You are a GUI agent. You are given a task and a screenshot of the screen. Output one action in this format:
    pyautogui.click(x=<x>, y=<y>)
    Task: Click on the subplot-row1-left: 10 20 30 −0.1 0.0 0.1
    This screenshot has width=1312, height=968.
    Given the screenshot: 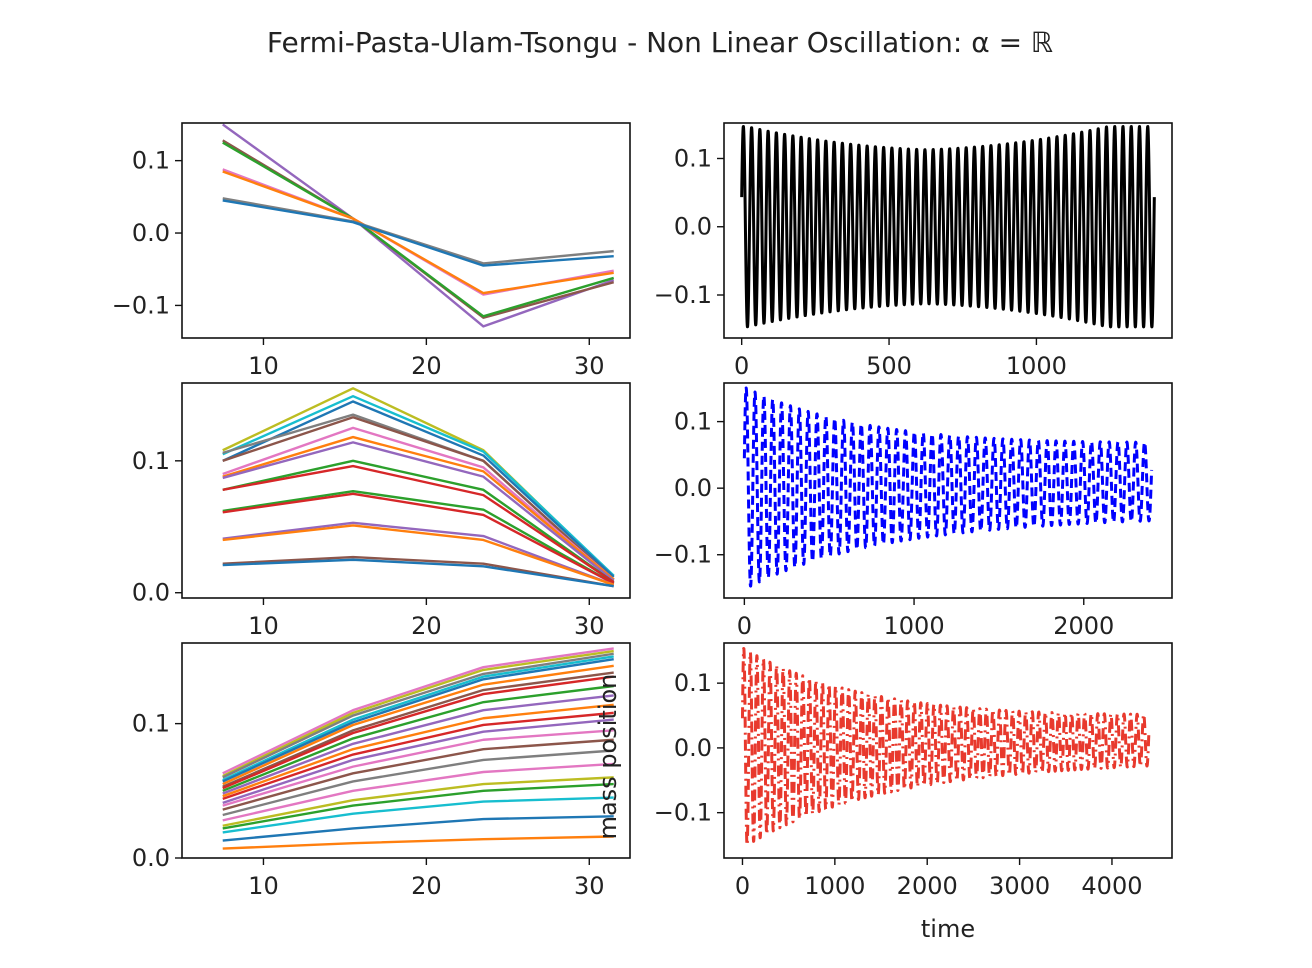 What is the action you would take?
    pyautogui.click(x=371, y=251)
    